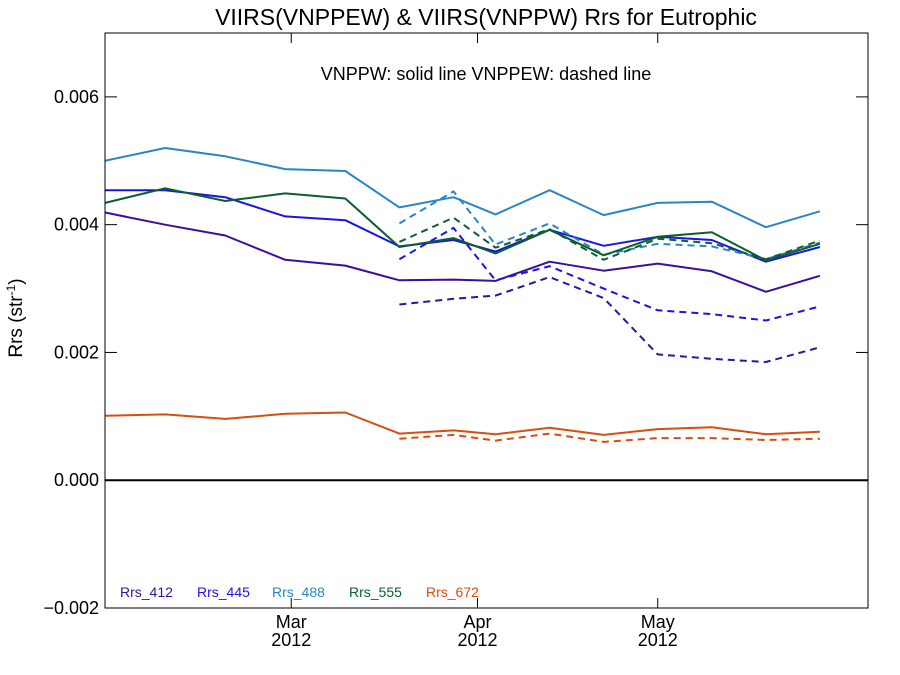 The width and height of the screenshot is (900, 675). Describe the element at coordinates (76, 225) in the screenshot. I see `y-tick-label: 0.004` at that location.